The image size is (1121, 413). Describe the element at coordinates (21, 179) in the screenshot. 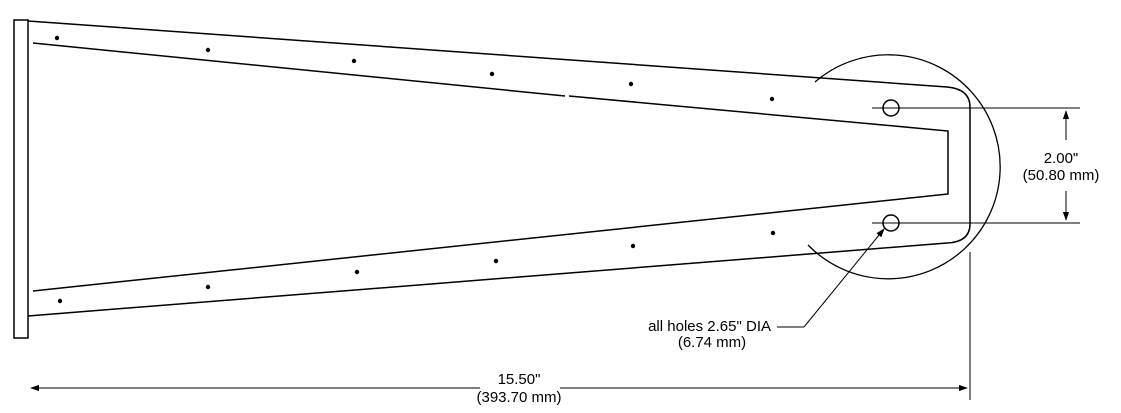

I see `mounting-plate` at that location.